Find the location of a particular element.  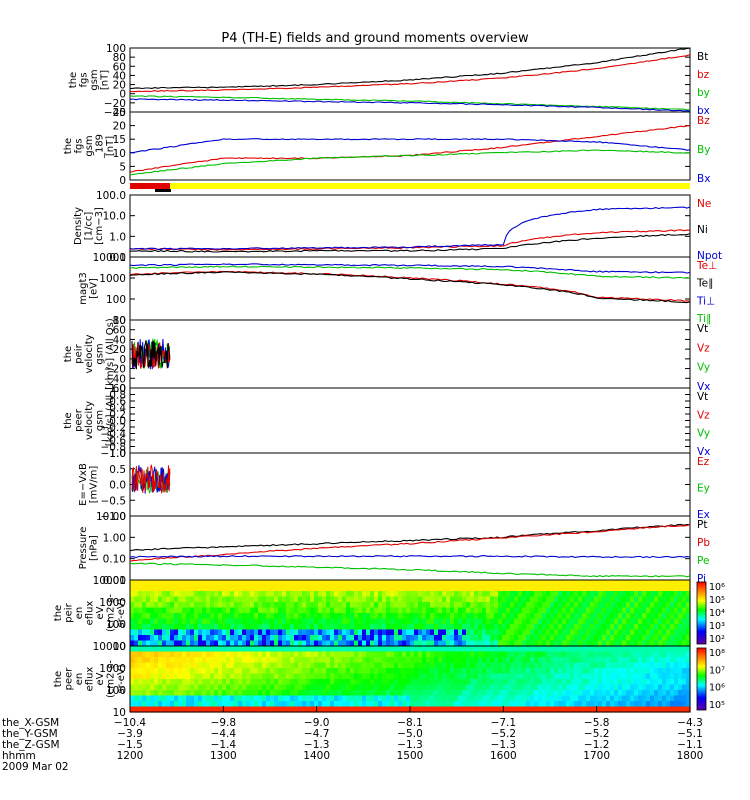

spectrogram is located at coordinates (410, 613).